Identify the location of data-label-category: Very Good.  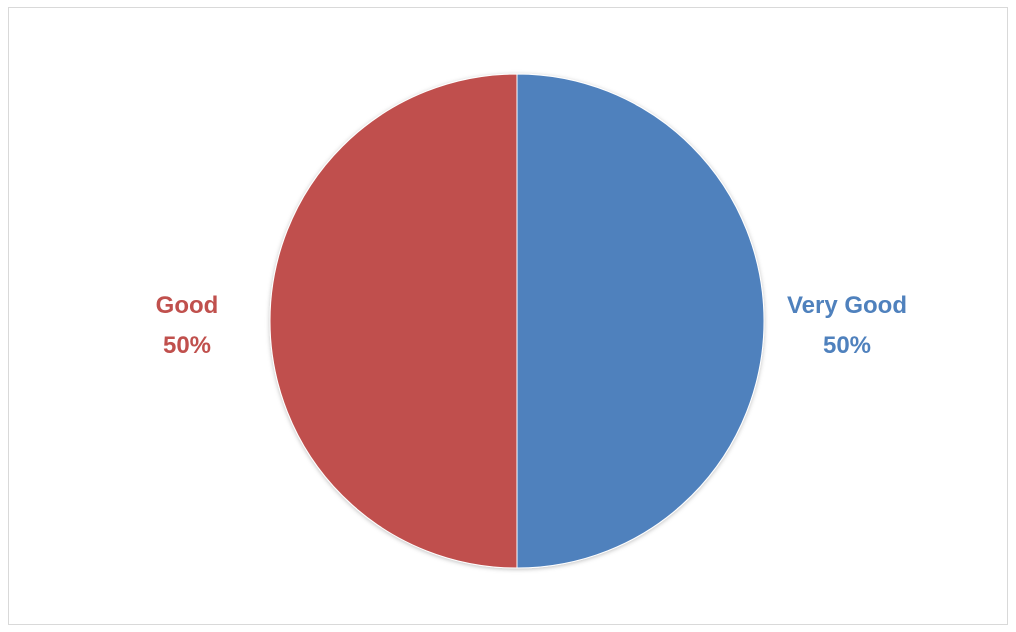
(847, 305).